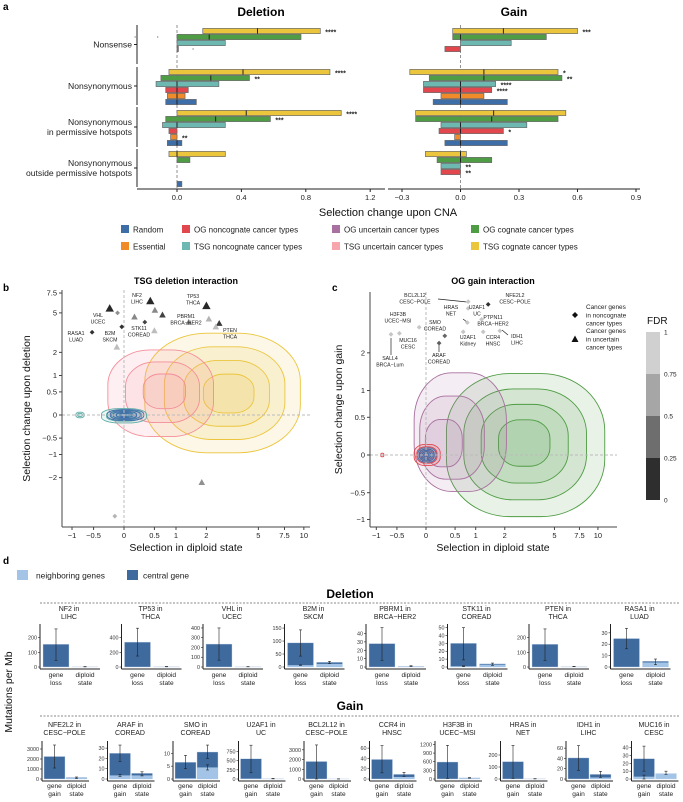 Image resolution: width=683 pixels, height=802 pixels. What do you see at coordinates (360, 417) in the screenshot?
I see `y-tick-label: 0.5` at bounding box center [360, 417].